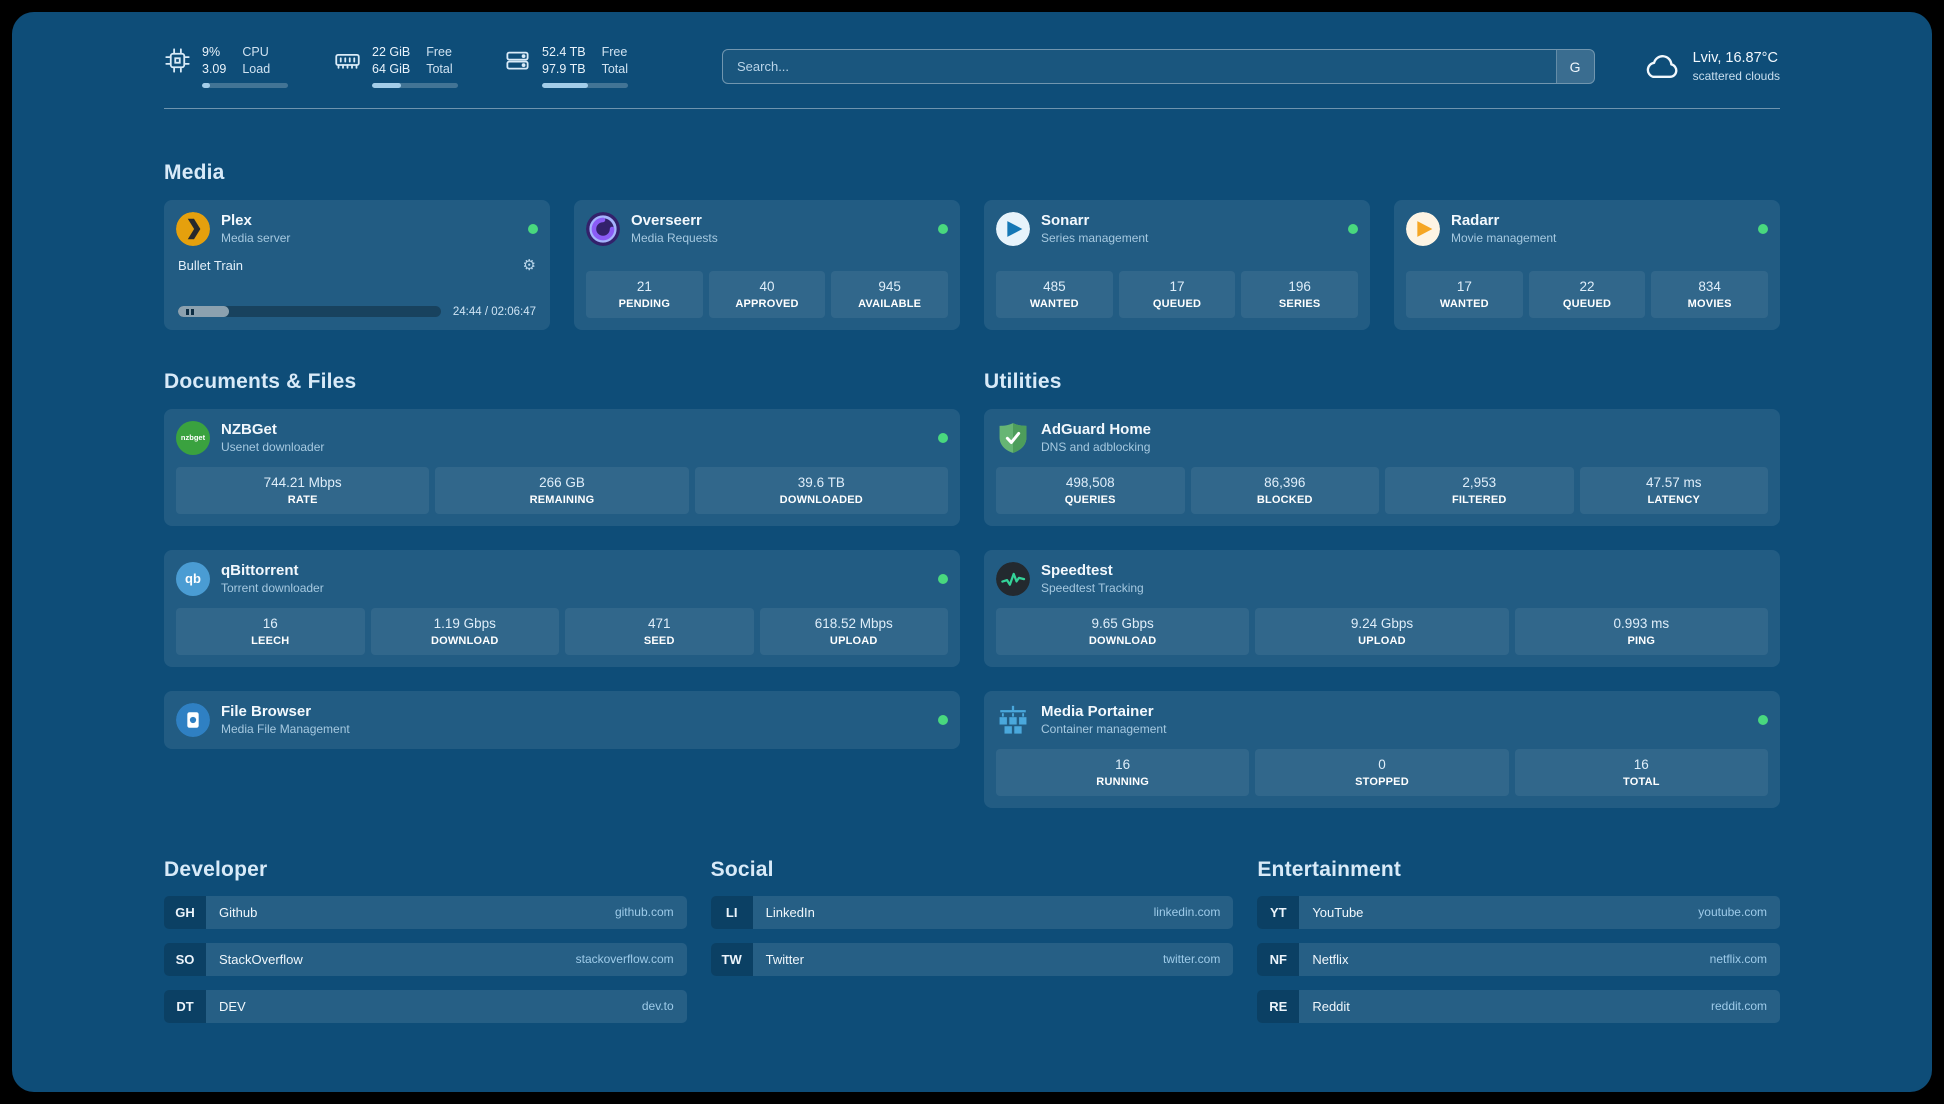  What do you see at coordinates (562, 719) in the screenshot?
I see `service-card-filebrowser: File Browser Media File Management` at bounding box center [562, 719].